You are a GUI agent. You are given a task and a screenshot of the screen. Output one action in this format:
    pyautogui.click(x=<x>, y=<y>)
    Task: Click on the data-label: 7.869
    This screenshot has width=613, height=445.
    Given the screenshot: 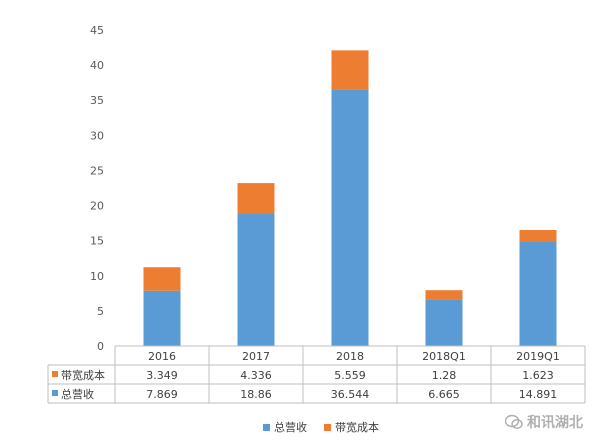 What is the action you would take?
    pyautogui.click(x=162, y=394)
    